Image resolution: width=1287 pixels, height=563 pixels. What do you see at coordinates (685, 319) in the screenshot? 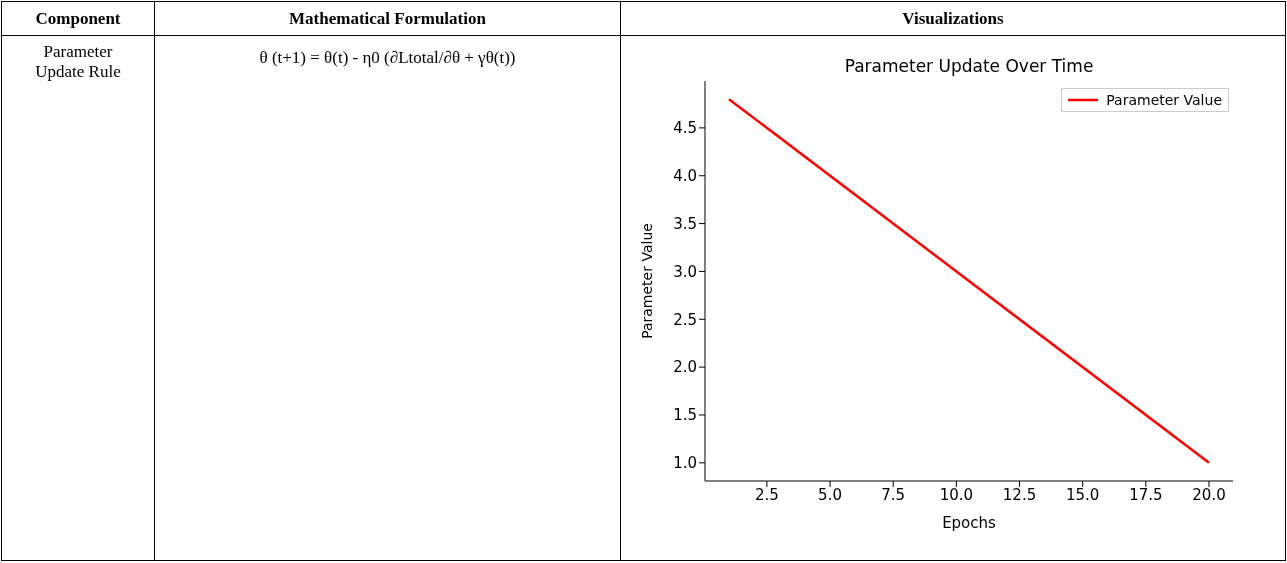
I see `y-tick-label: 2.5` at bounding box center [685, 319].